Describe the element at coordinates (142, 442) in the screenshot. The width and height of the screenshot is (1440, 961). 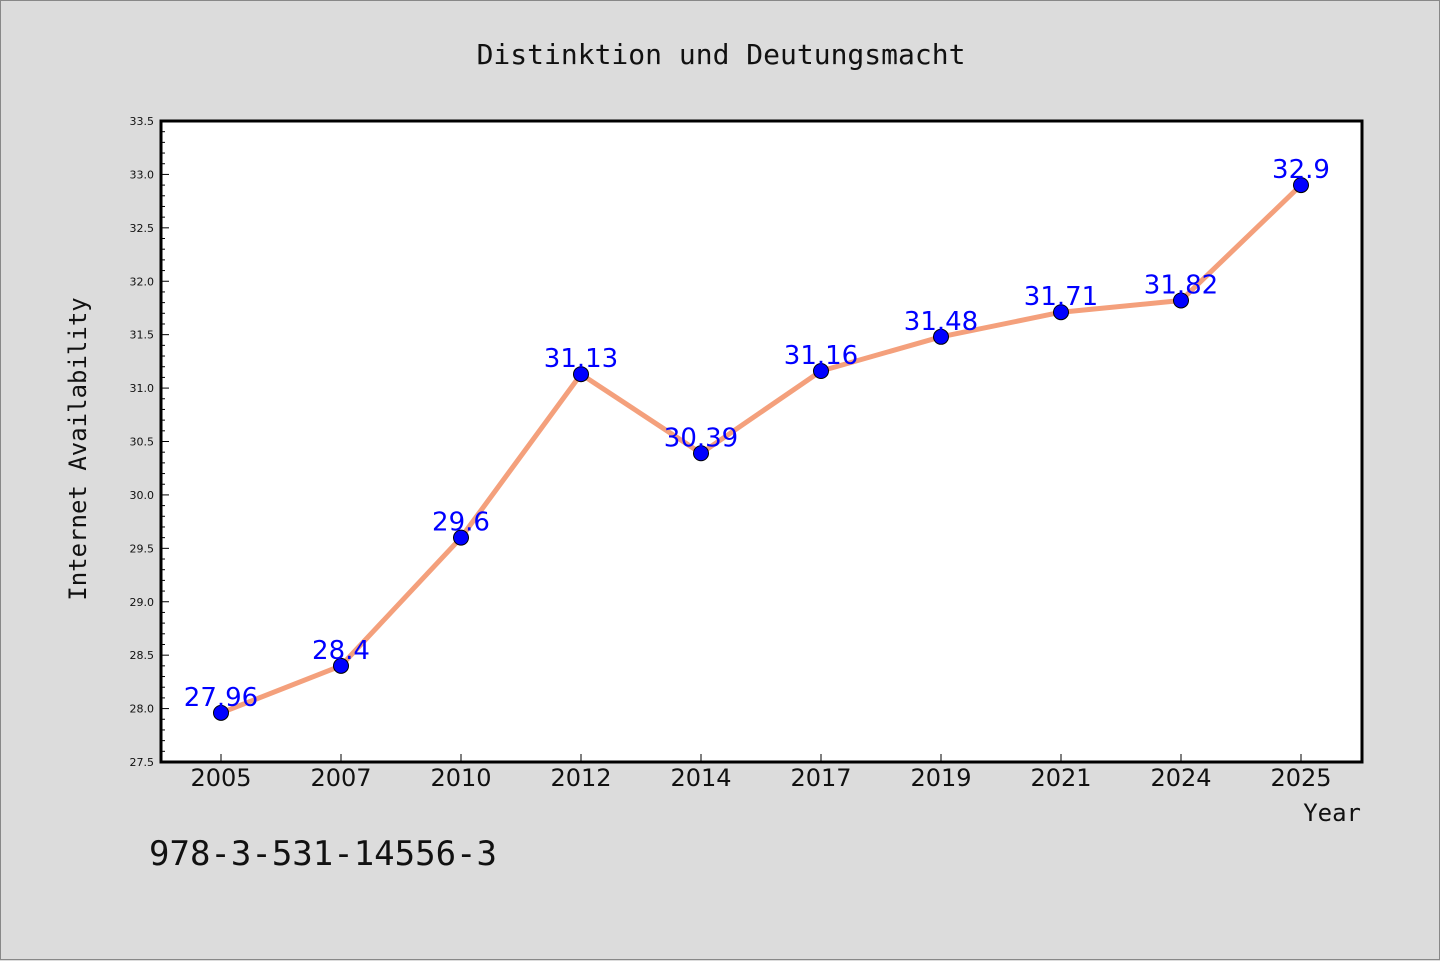
I see `y-tick-label: 30.5` at that location.